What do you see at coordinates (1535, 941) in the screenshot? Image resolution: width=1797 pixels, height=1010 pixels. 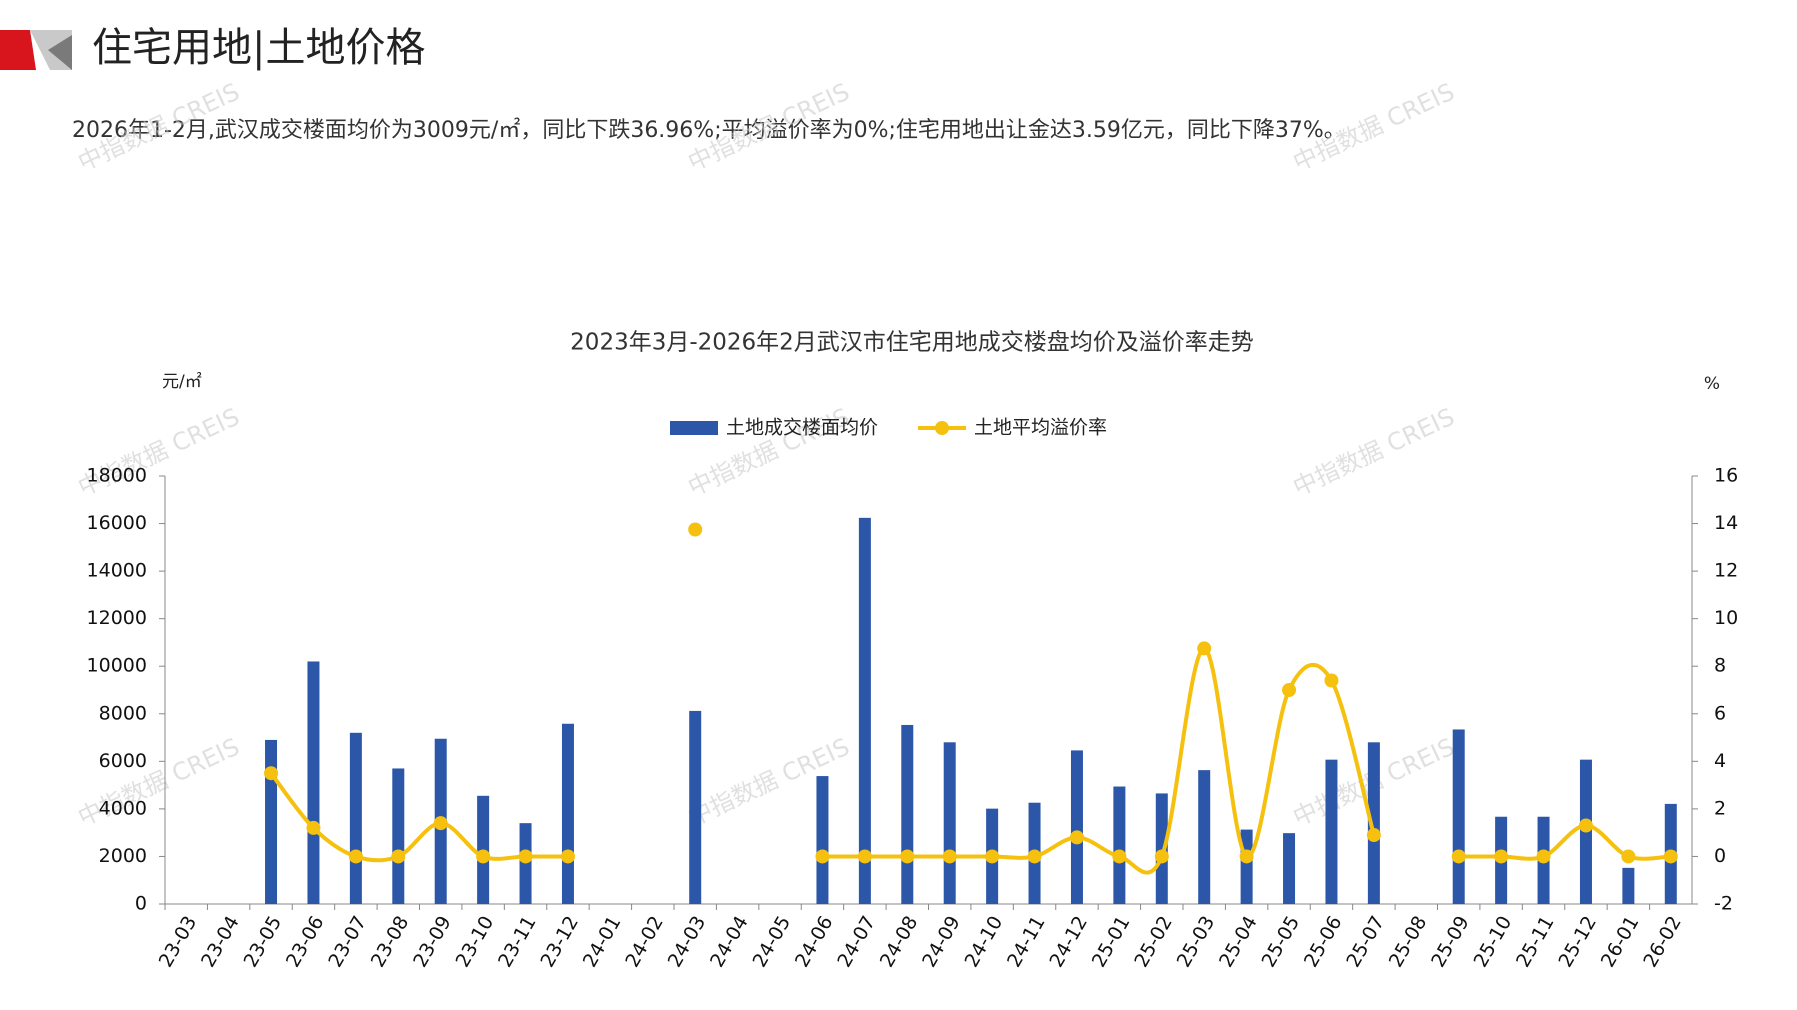 I see `x-tick-label: 25-11` at bounding box center [1535, 941].